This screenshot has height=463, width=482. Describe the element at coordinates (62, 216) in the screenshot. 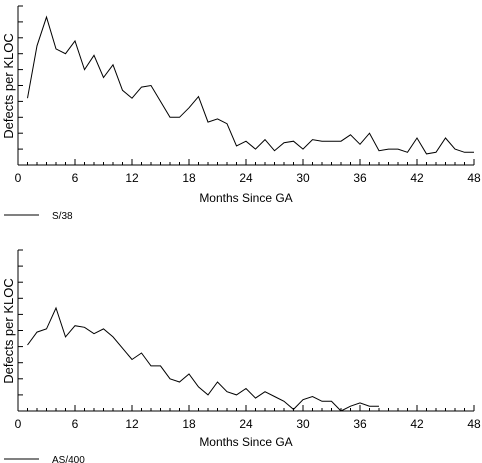

I see `legend-label-s38: S/38` at that location.